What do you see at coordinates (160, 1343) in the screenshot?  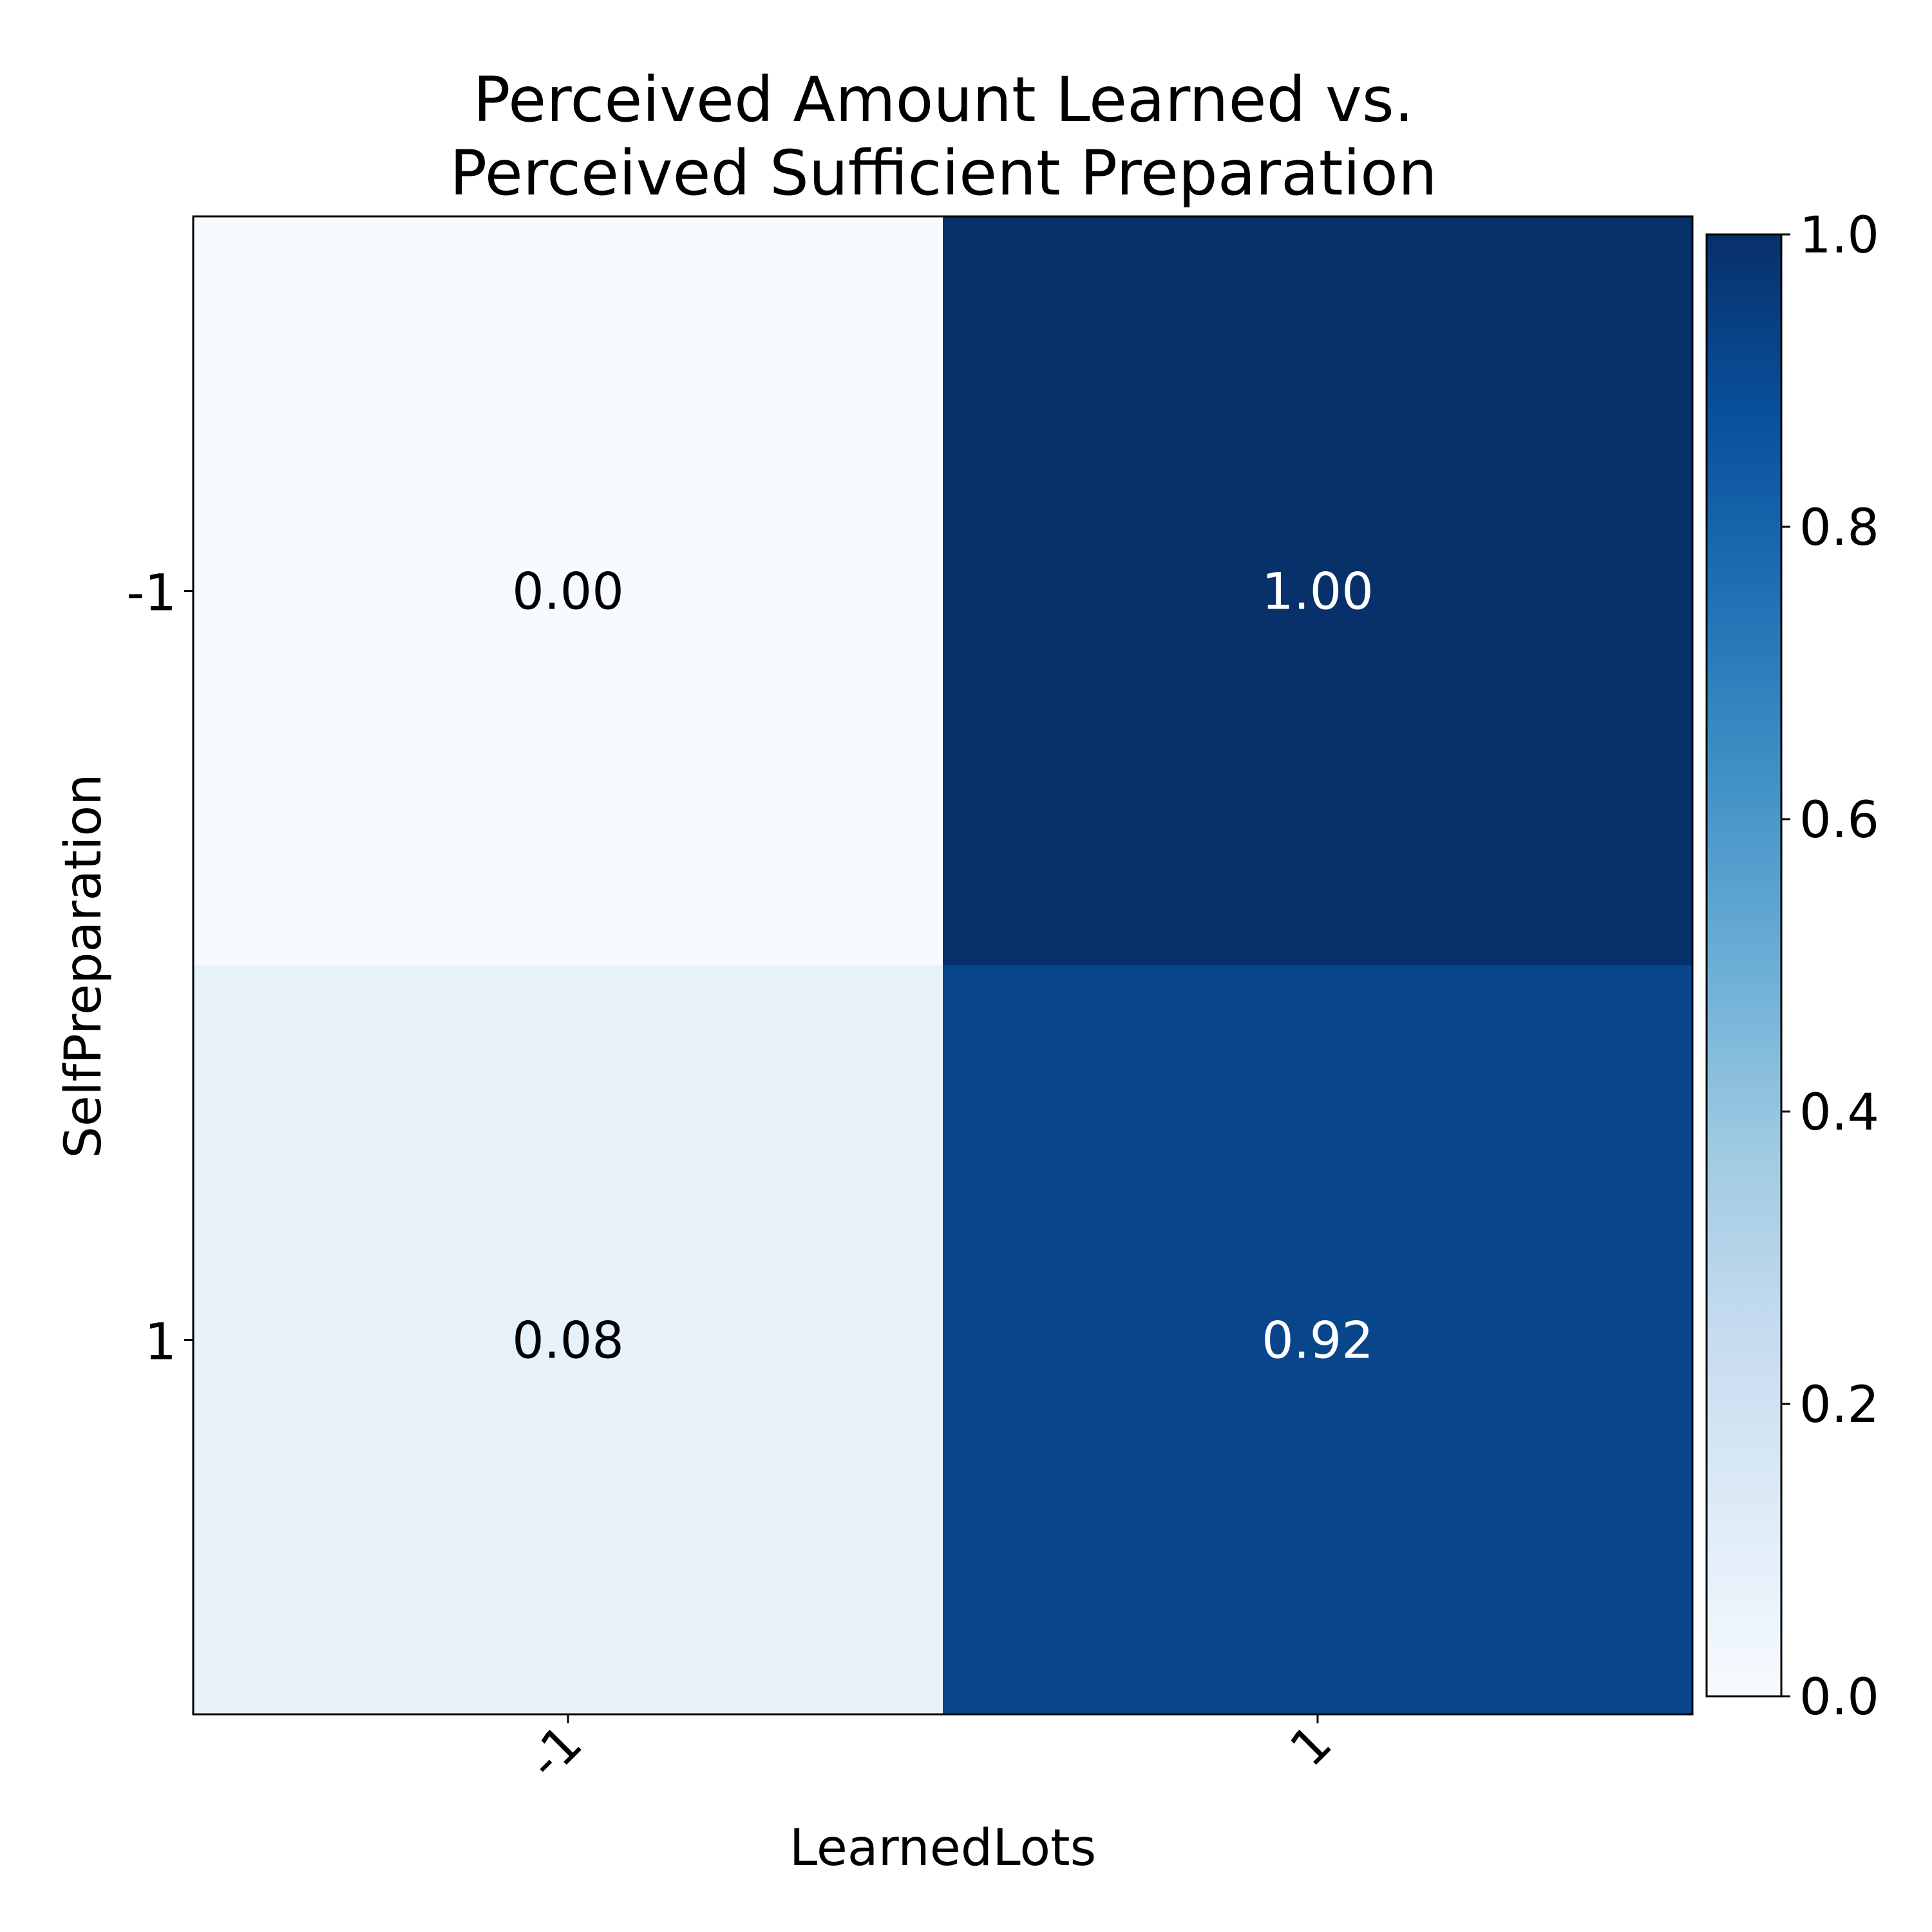 I see `y-tick-label: 1` at bounding box center [160, 1343].